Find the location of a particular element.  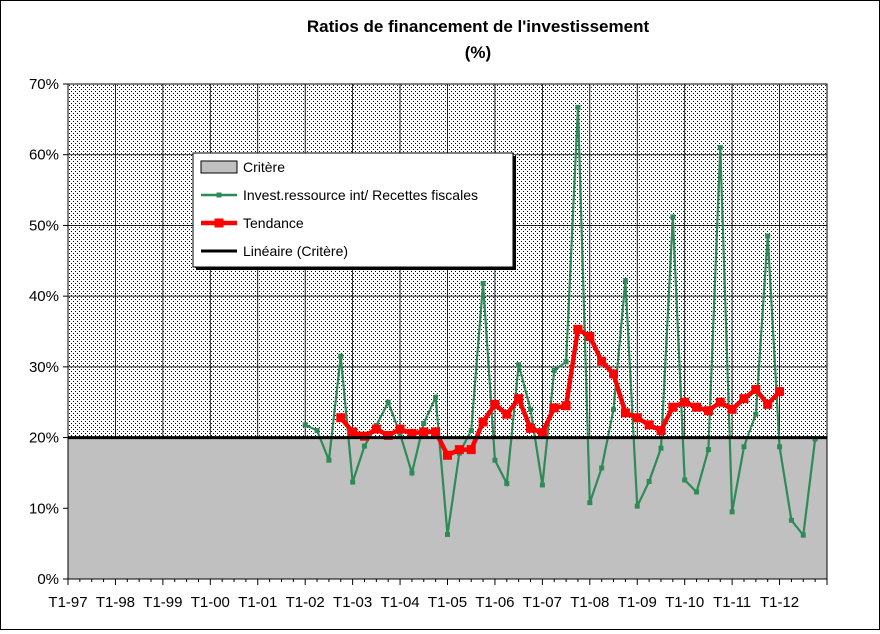

legend-label: Tendance is located at coordinates (273, 223).